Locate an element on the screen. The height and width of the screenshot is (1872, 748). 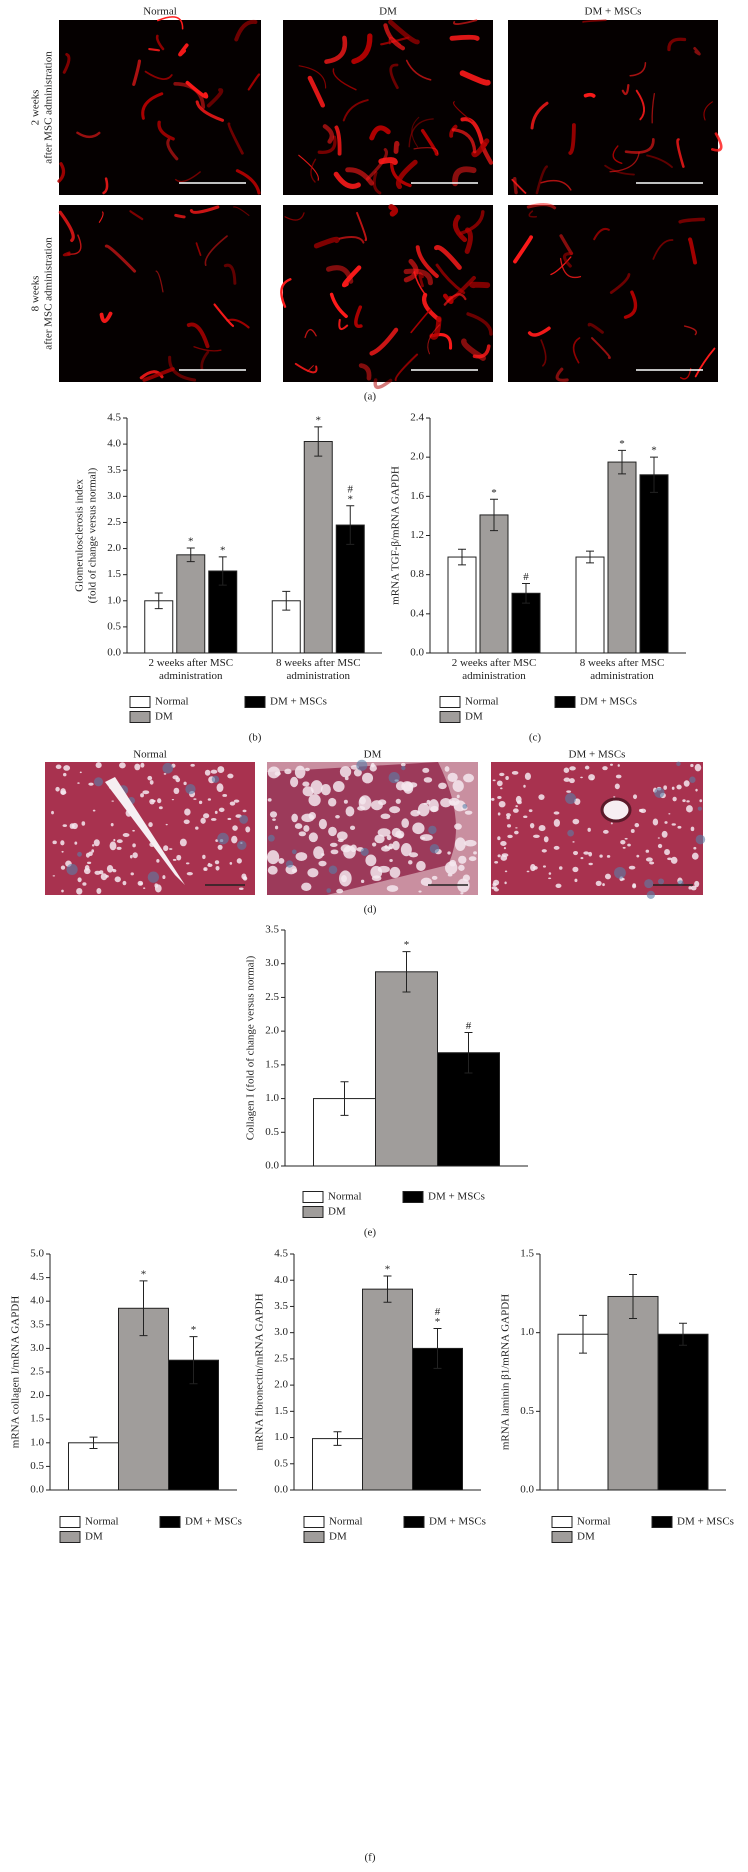
image-bg is located at coordinates (160, 293).